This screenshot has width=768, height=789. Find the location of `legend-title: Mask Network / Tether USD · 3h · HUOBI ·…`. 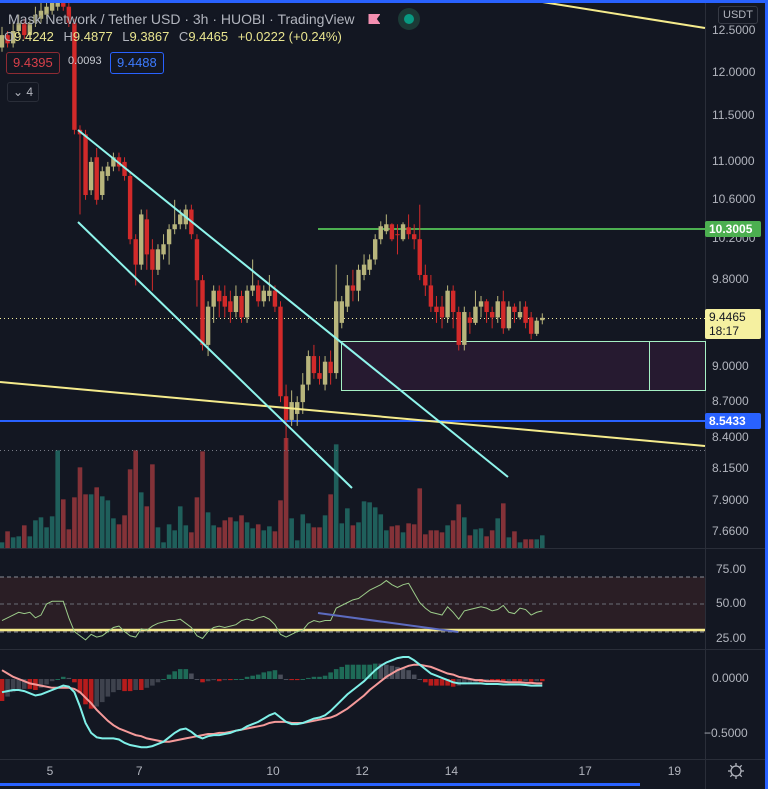

legend-title: Mask Network / Tether USD · 3h · HUOBI ·… is located at coordinates (214, 19).